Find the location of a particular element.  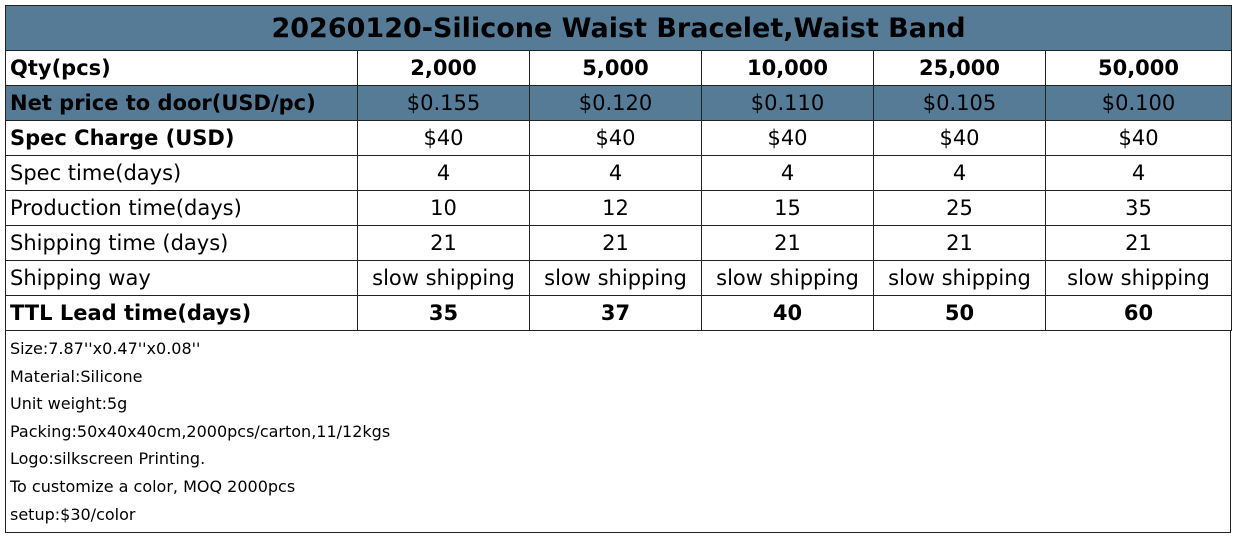

cell: 50,000 is located at coordinates (1138, 68).